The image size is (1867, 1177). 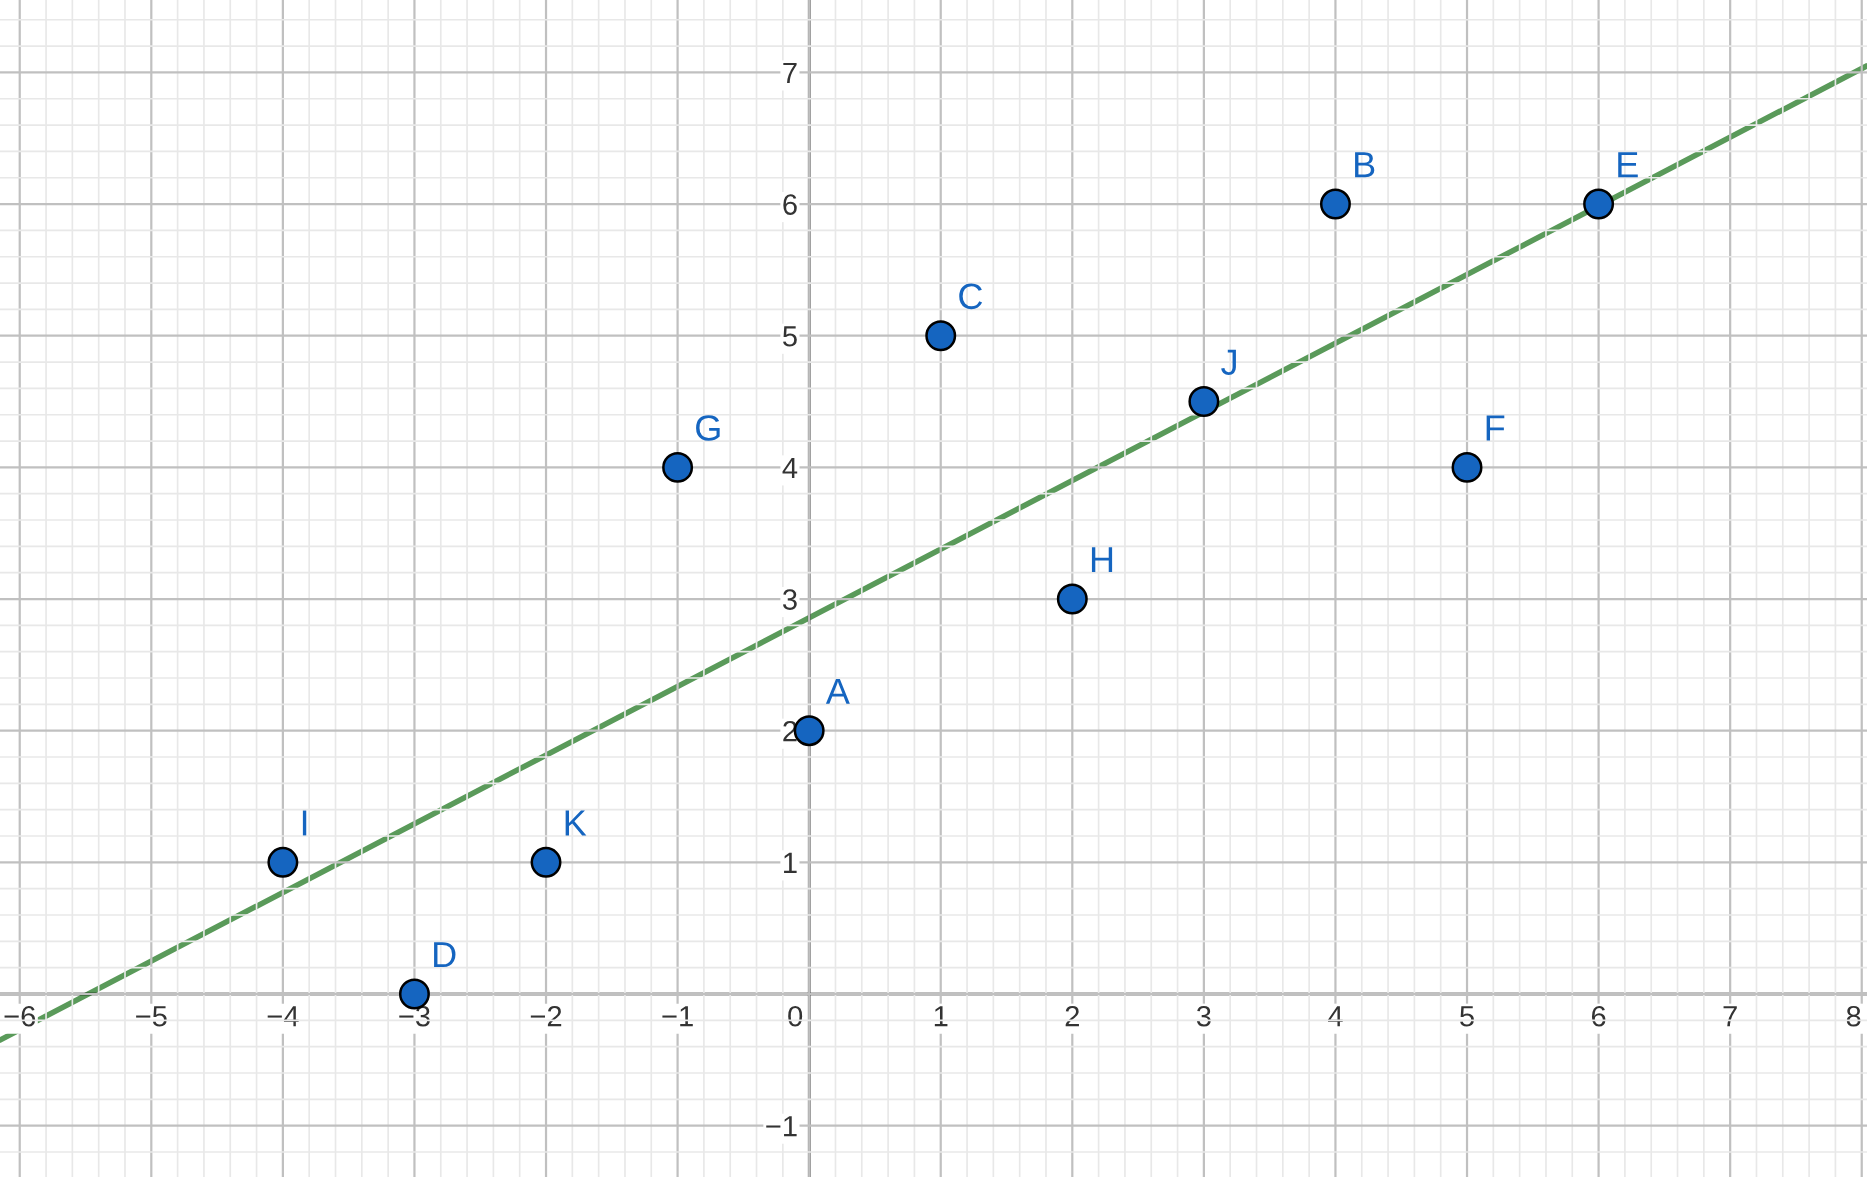 What do you see at coordinates (837, 691) in the screenshot?
I see `annotation: A` at bounding box center [837, 691].